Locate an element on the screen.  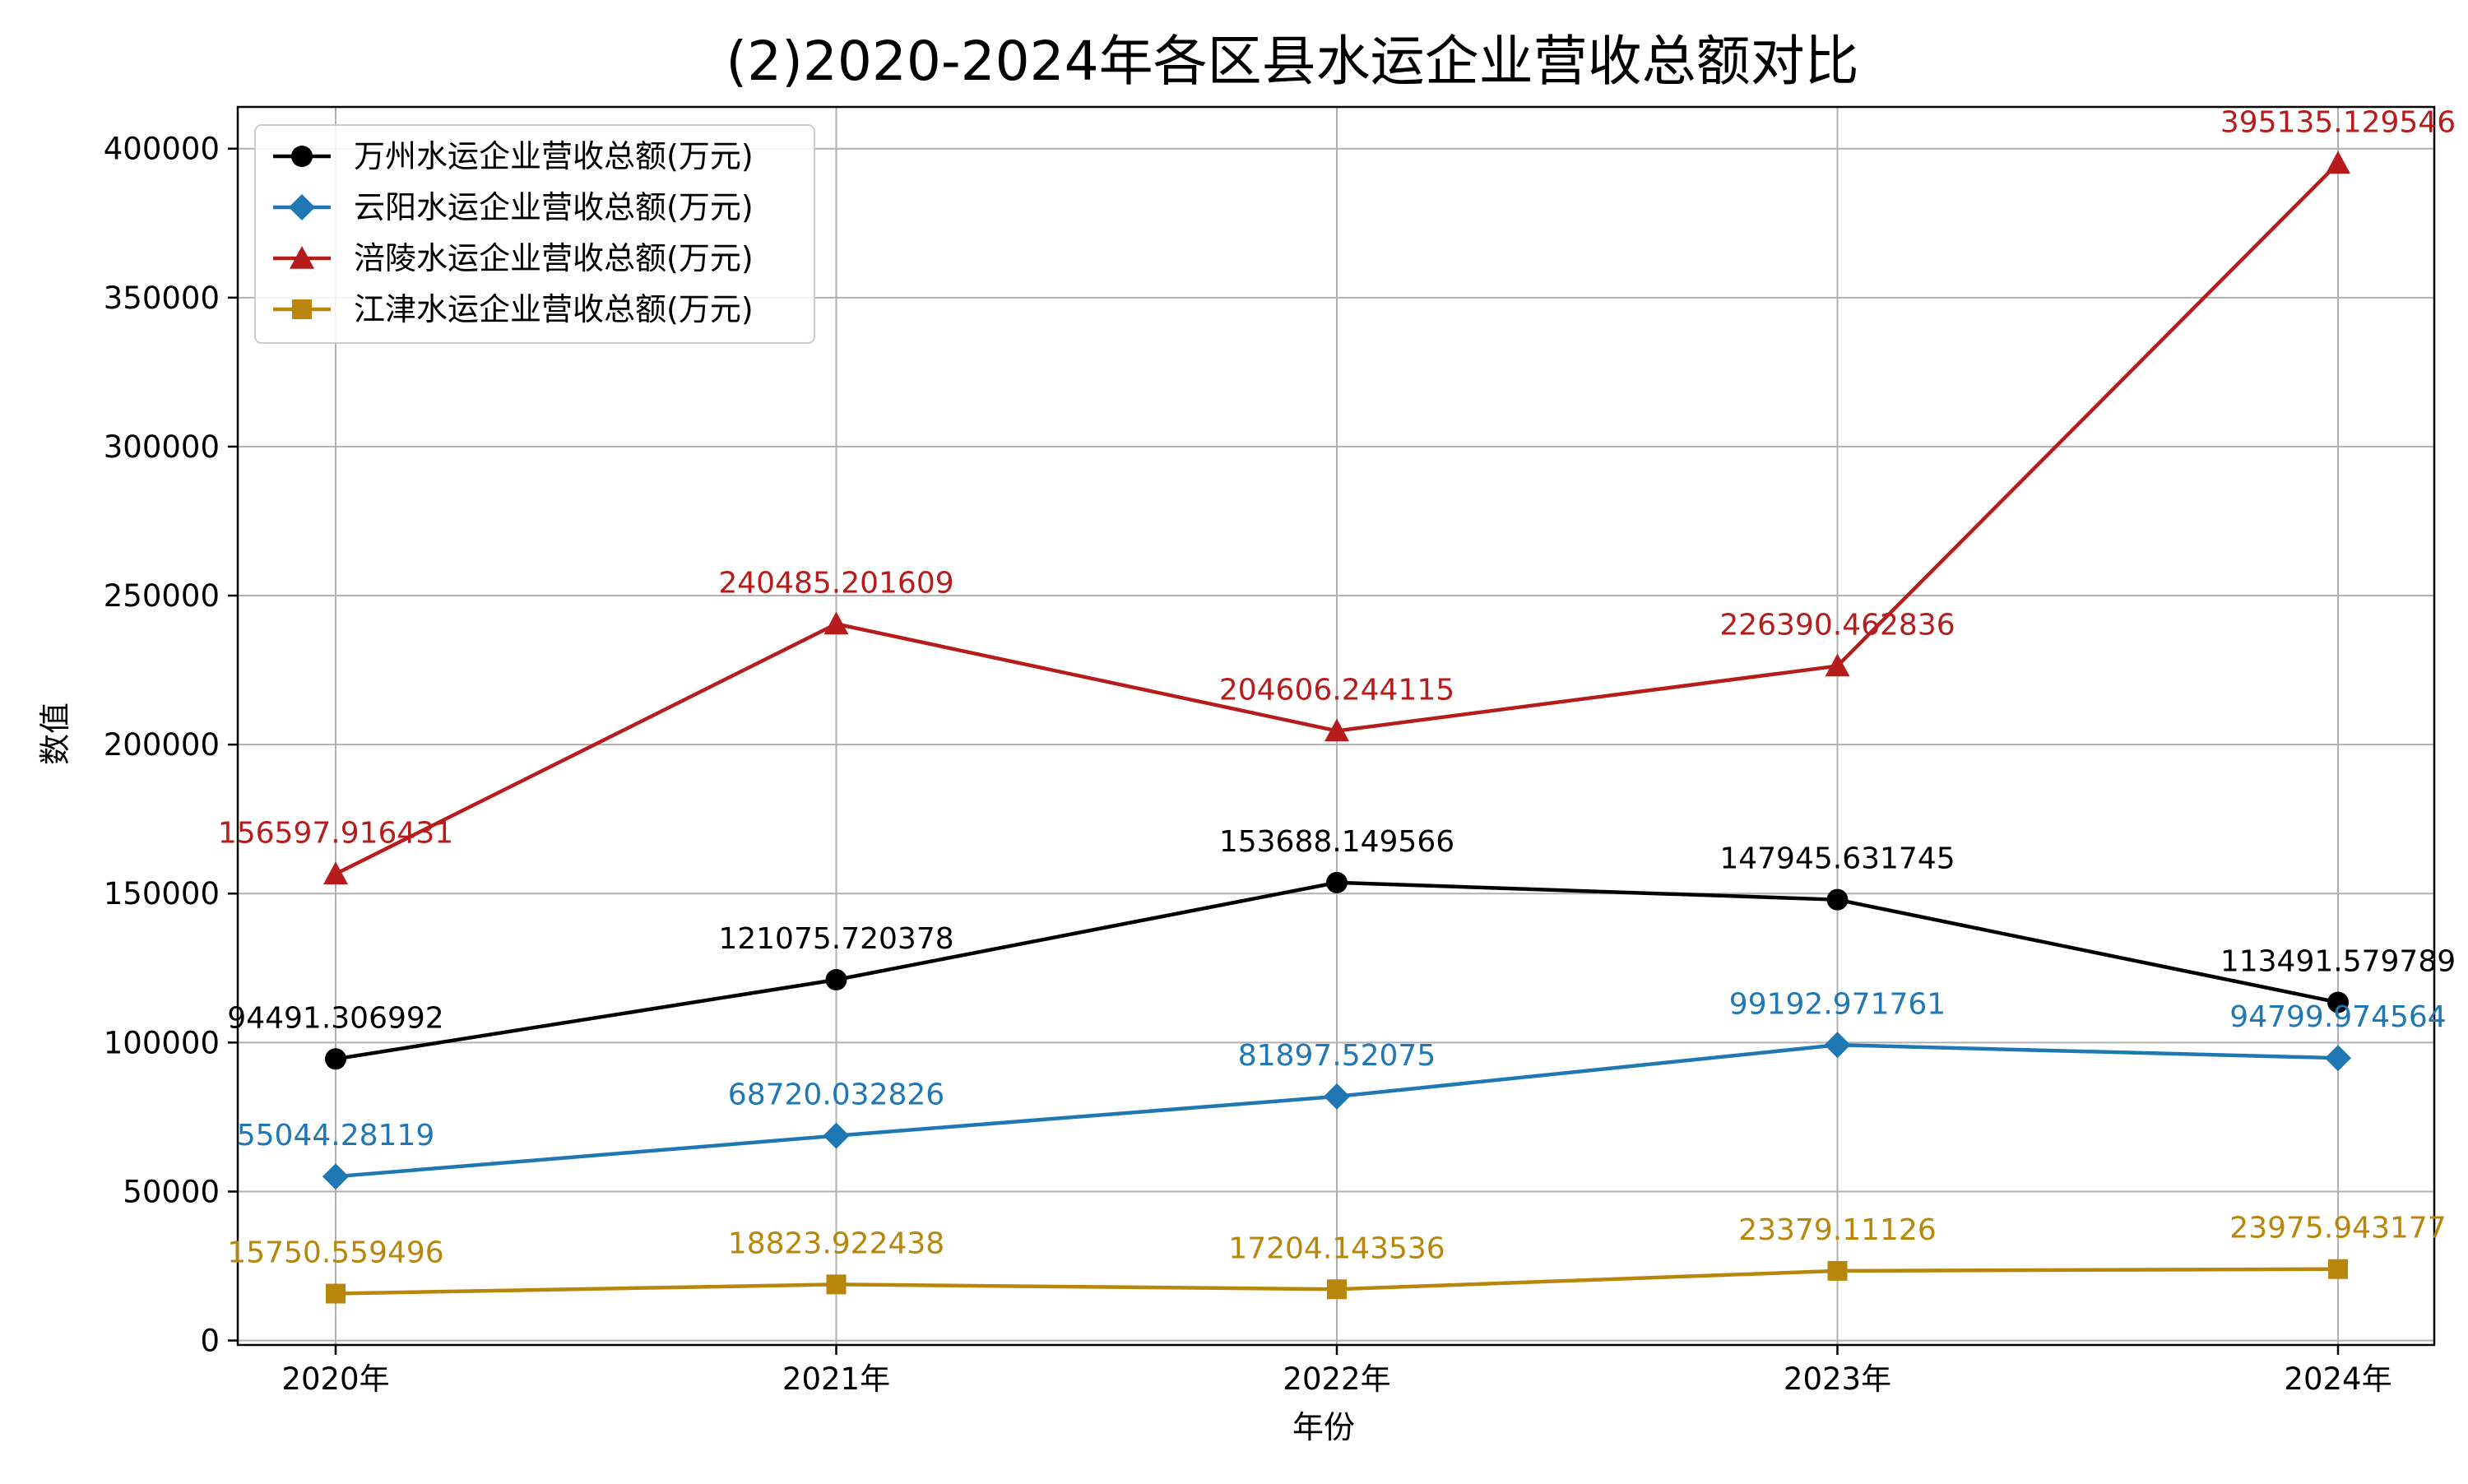
legend-label: 江津水运企业营收总额(万元) is located at coordinates (554, 309).